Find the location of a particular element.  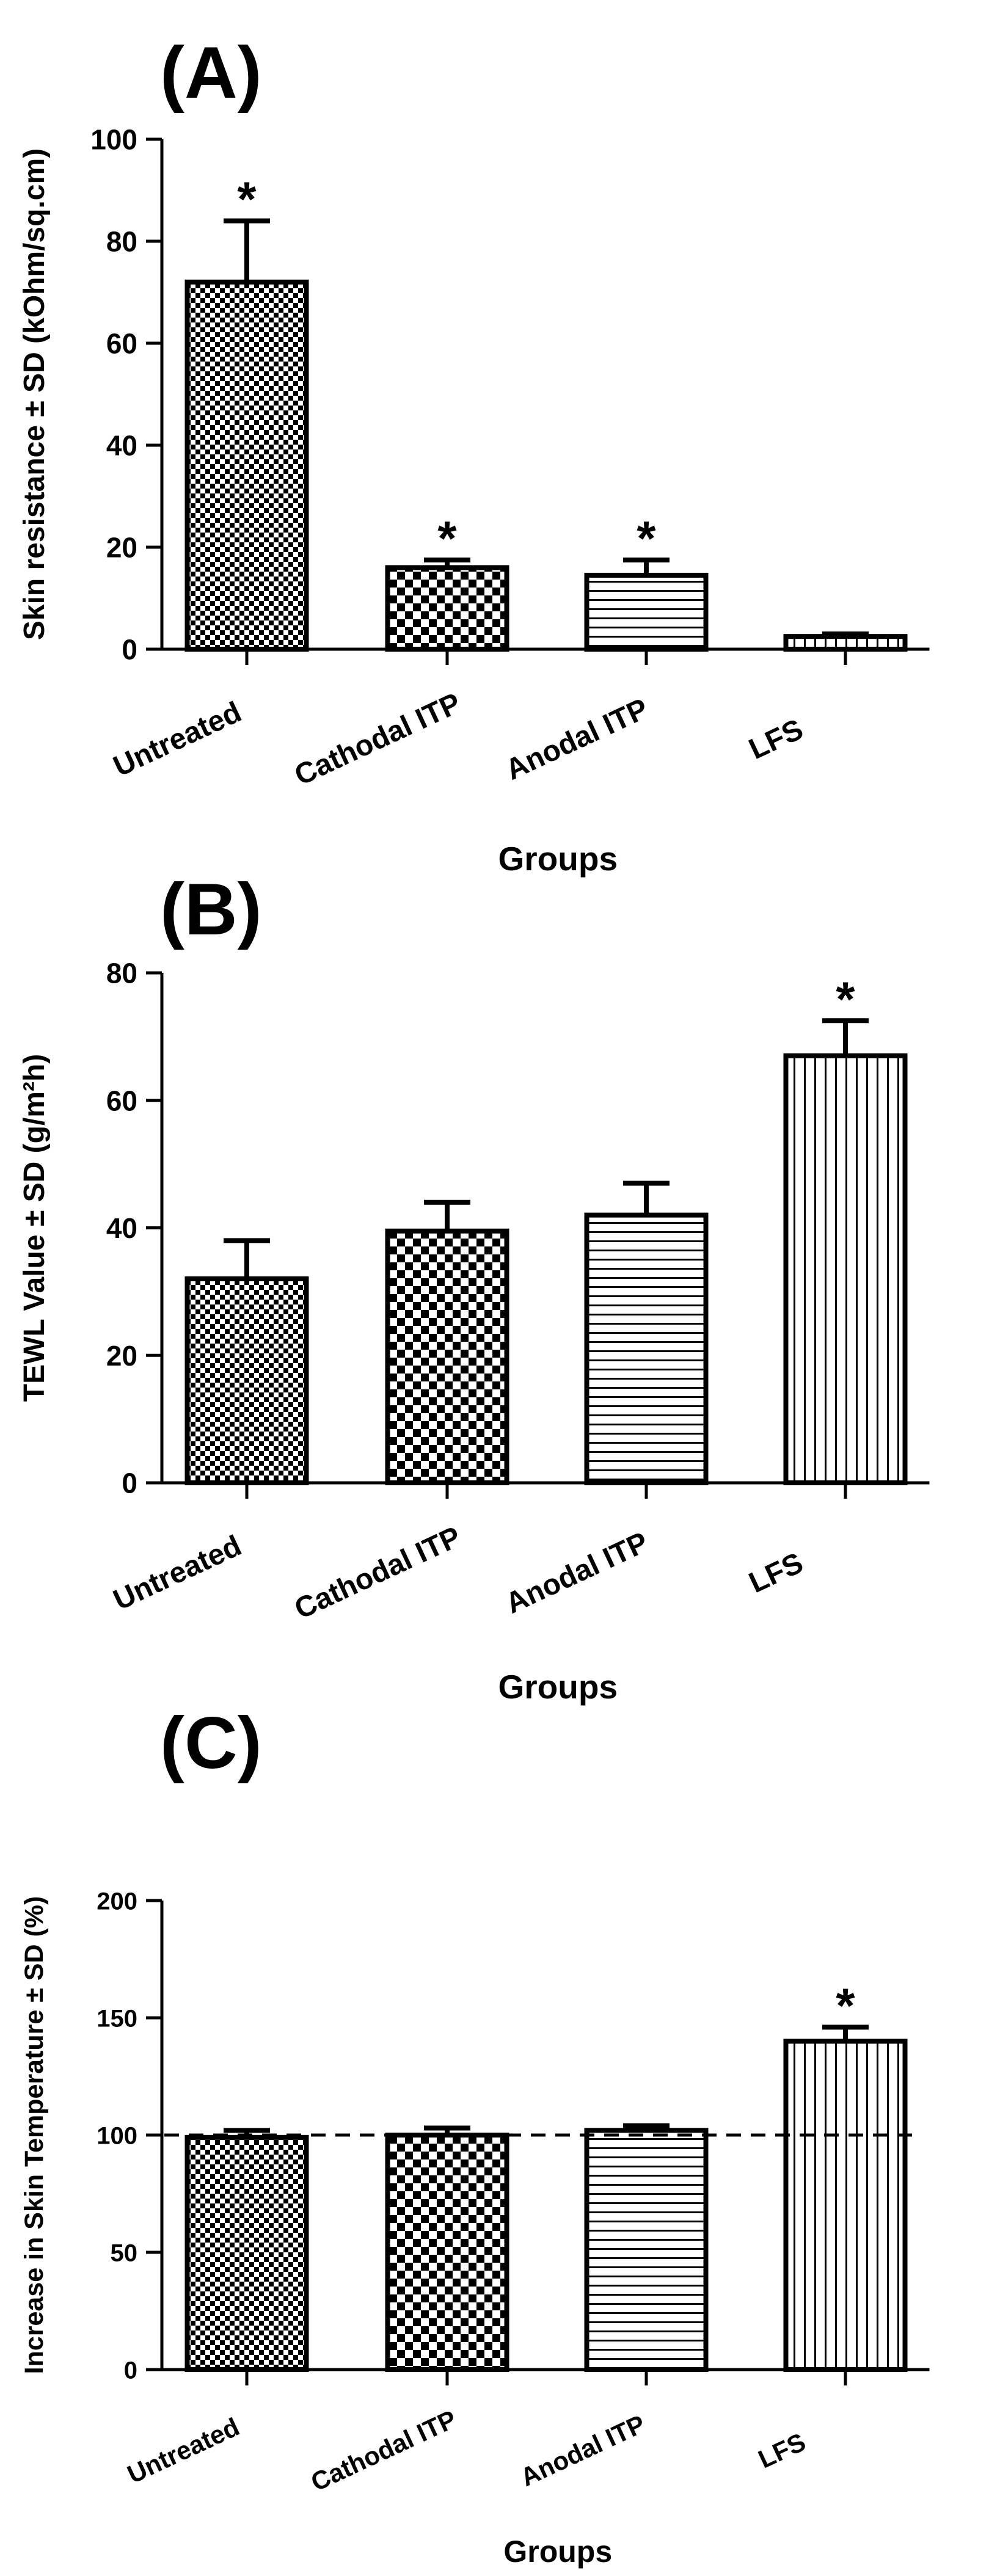

panel-label: (A) is located at coordinates (211, 73).